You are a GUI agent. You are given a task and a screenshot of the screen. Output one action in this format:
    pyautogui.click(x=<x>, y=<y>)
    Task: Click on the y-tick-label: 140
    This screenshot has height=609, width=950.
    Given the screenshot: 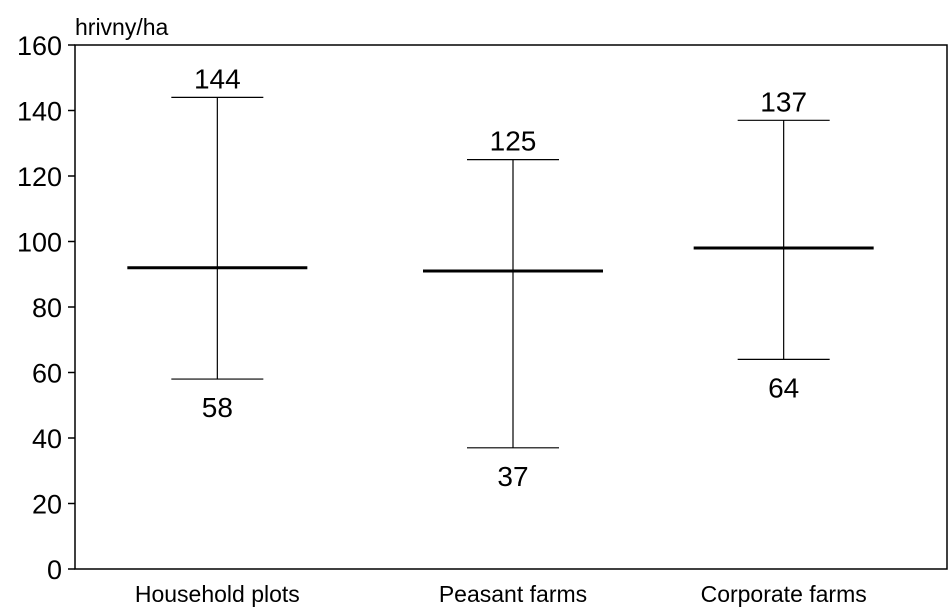 What is the action you would take?
    pyautogui.click(x=39, y=112)
    